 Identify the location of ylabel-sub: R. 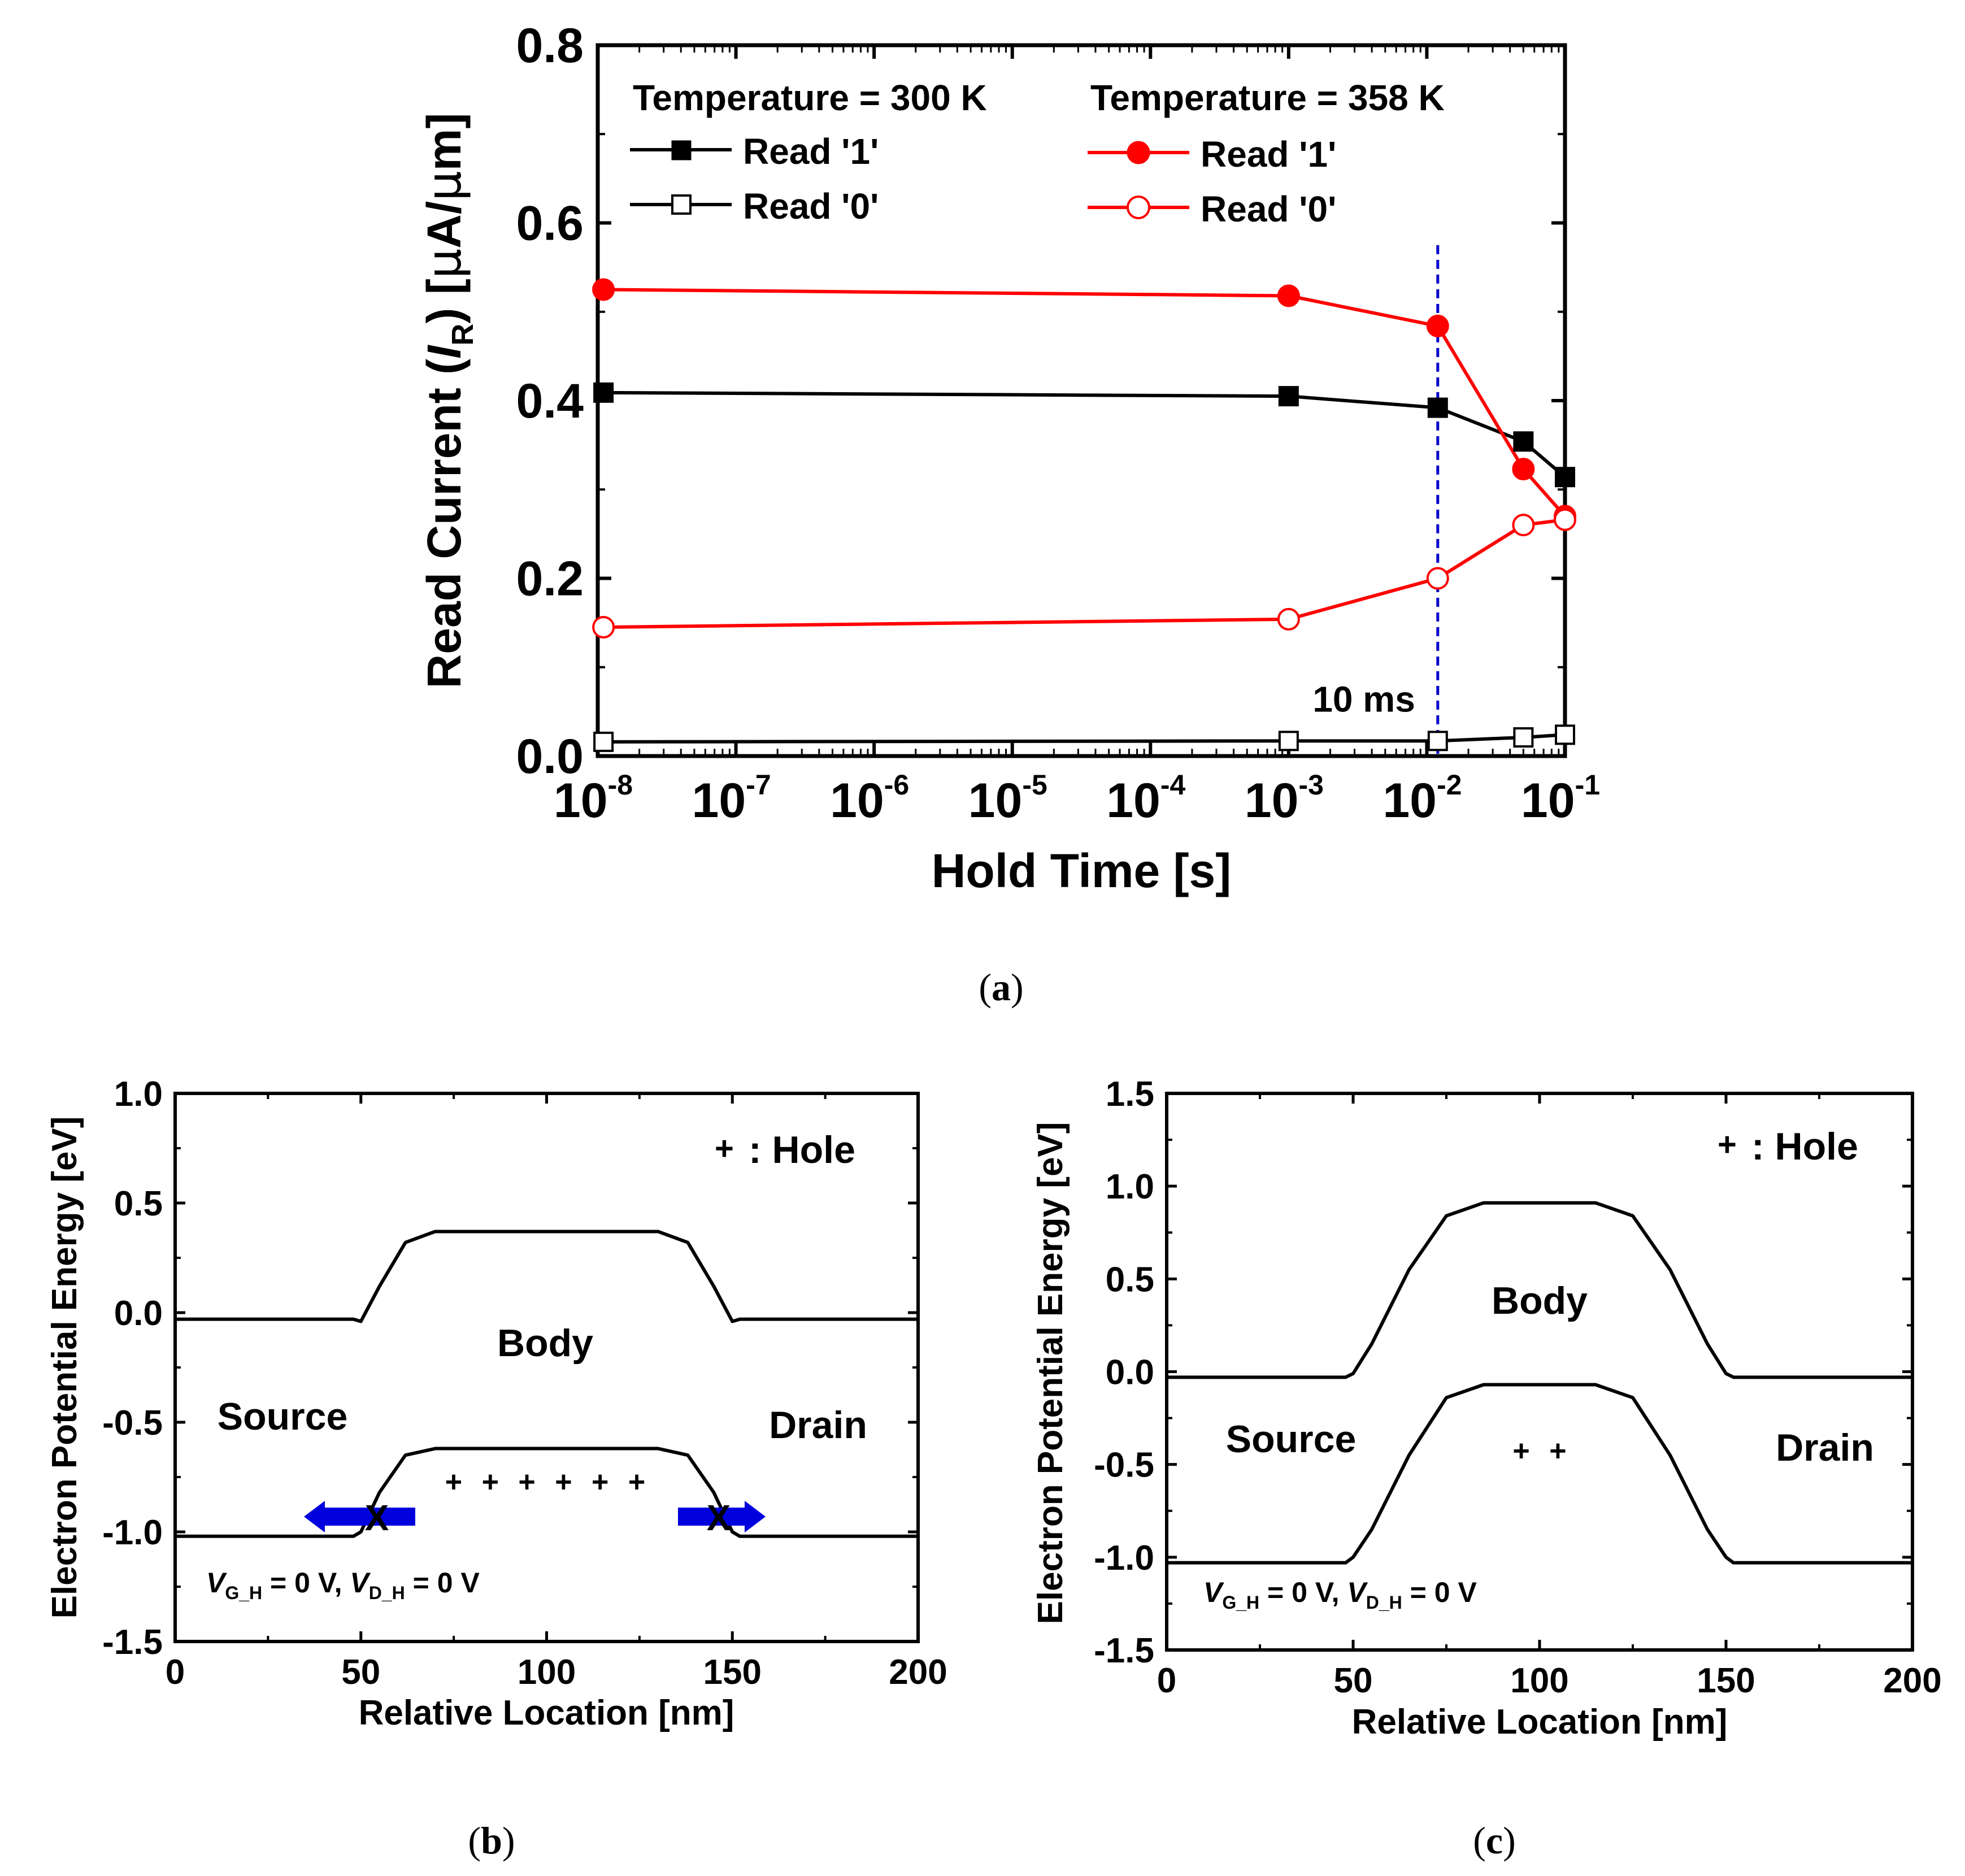
(463, 335).